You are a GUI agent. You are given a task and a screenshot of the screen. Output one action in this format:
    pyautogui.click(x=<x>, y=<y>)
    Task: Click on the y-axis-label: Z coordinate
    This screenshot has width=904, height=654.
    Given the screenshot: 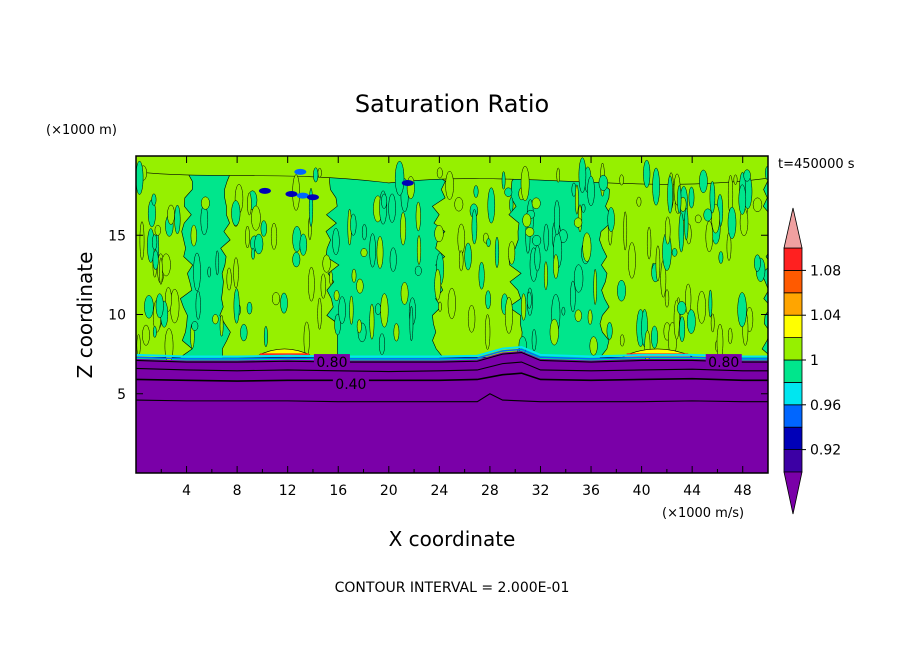 What is the action you would take?
    pyautogui.click(x=85, y=315)
    